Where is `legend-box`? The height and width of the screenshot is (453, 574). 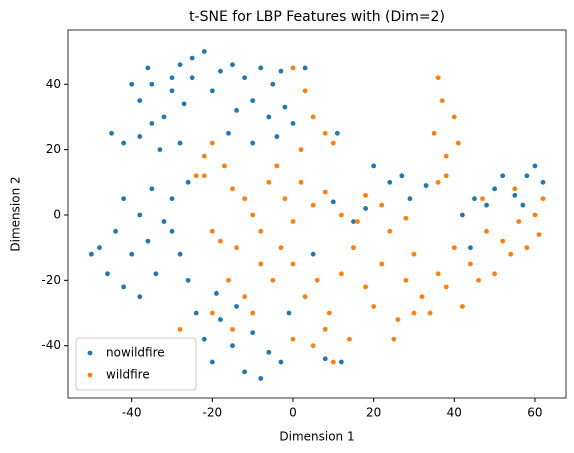 legend-box is located at coordinates (136, 364).